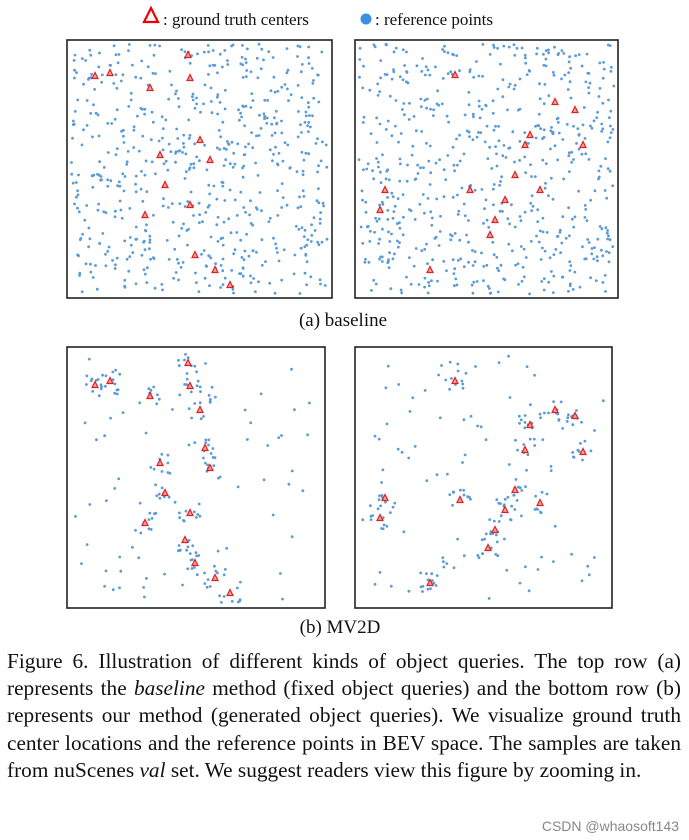  Describe the element at coordinates (343, 320) in the screenshot. I see `panel-caption: (a) baseline` at that location.